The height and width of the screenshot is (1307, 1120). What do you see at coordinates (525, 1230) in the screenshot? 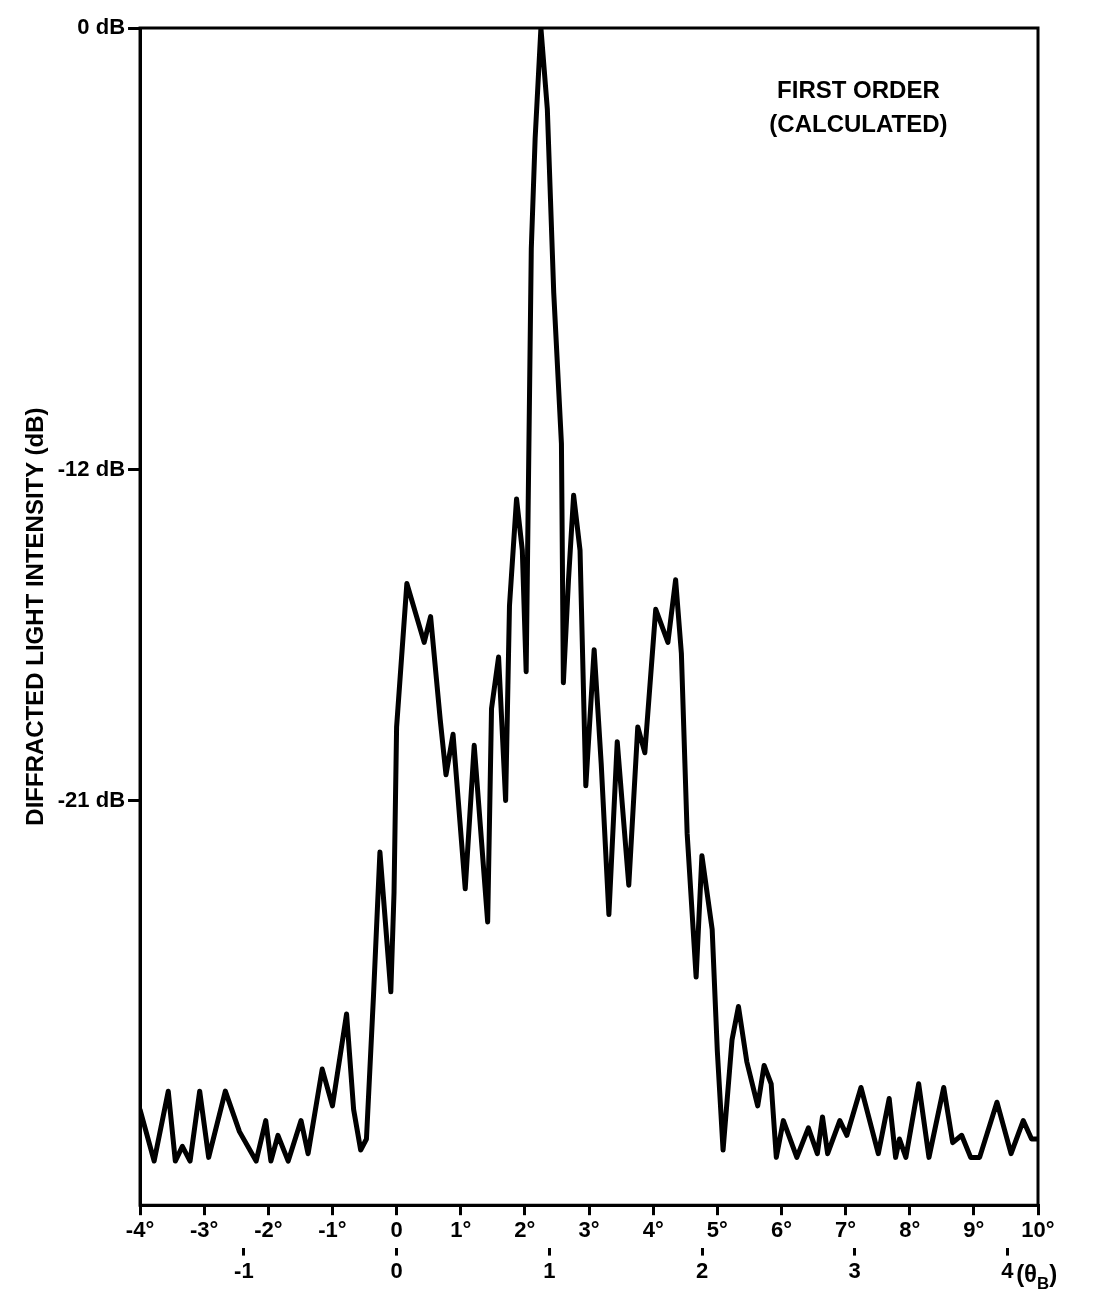
I see `x-tick-label: 2°` at bounding box center [525, 1230].